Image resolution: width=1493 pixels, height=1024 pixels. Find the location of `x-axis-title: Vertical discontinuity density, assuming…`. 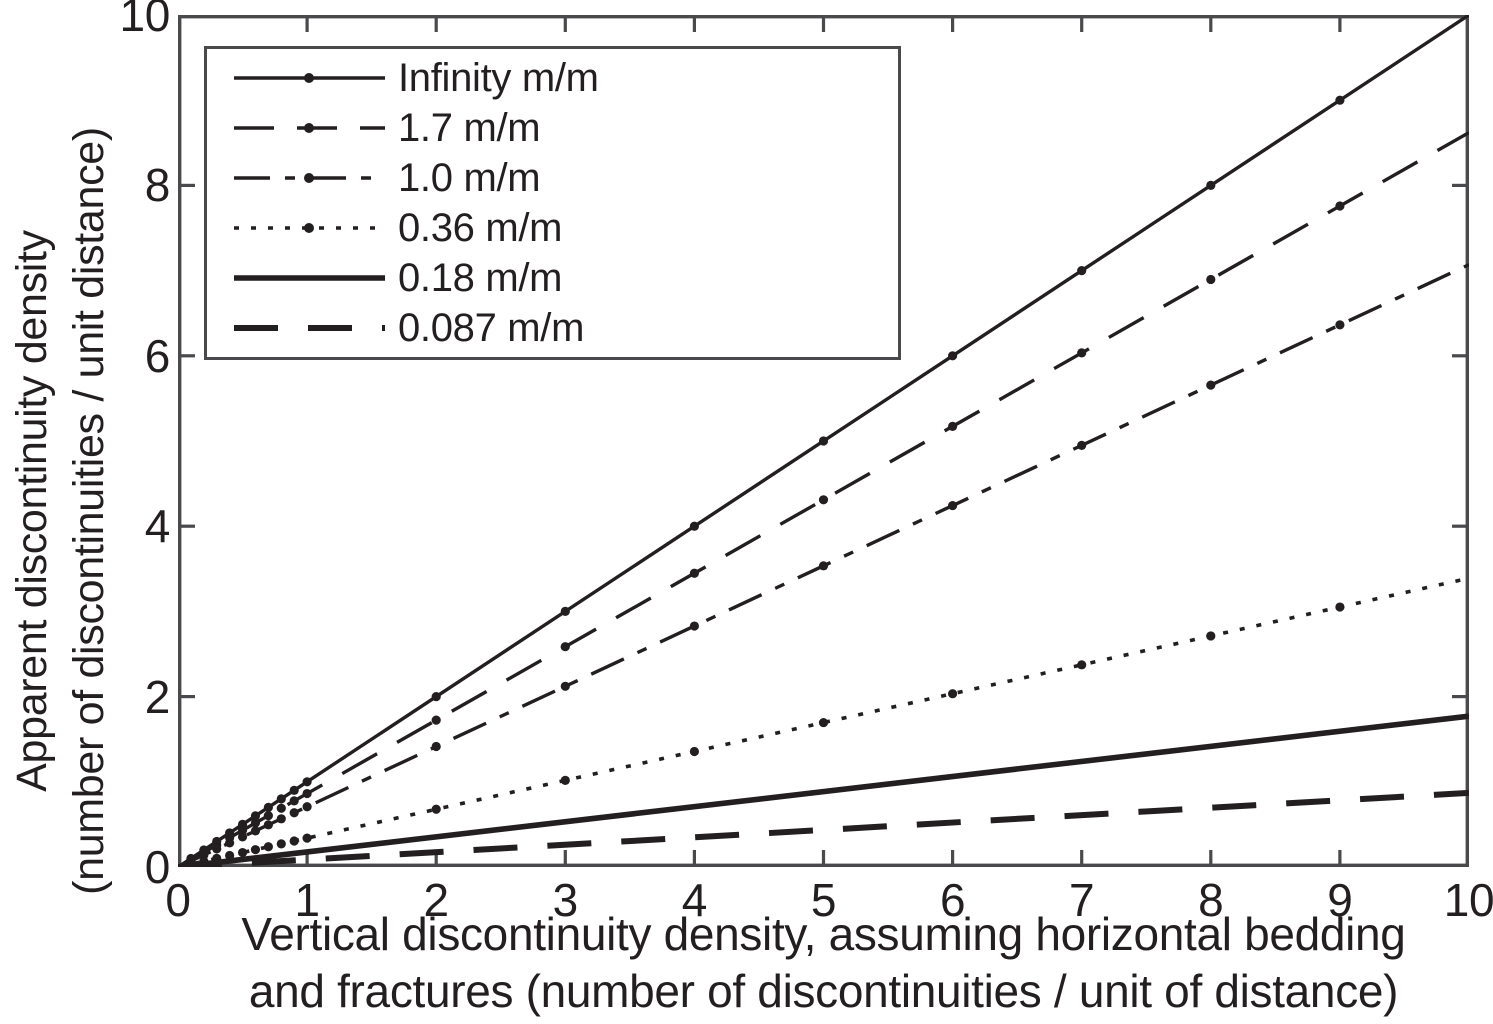

x-axis-title: Vertical discontinuity density, assuming… is located at coordinates (823, 963).